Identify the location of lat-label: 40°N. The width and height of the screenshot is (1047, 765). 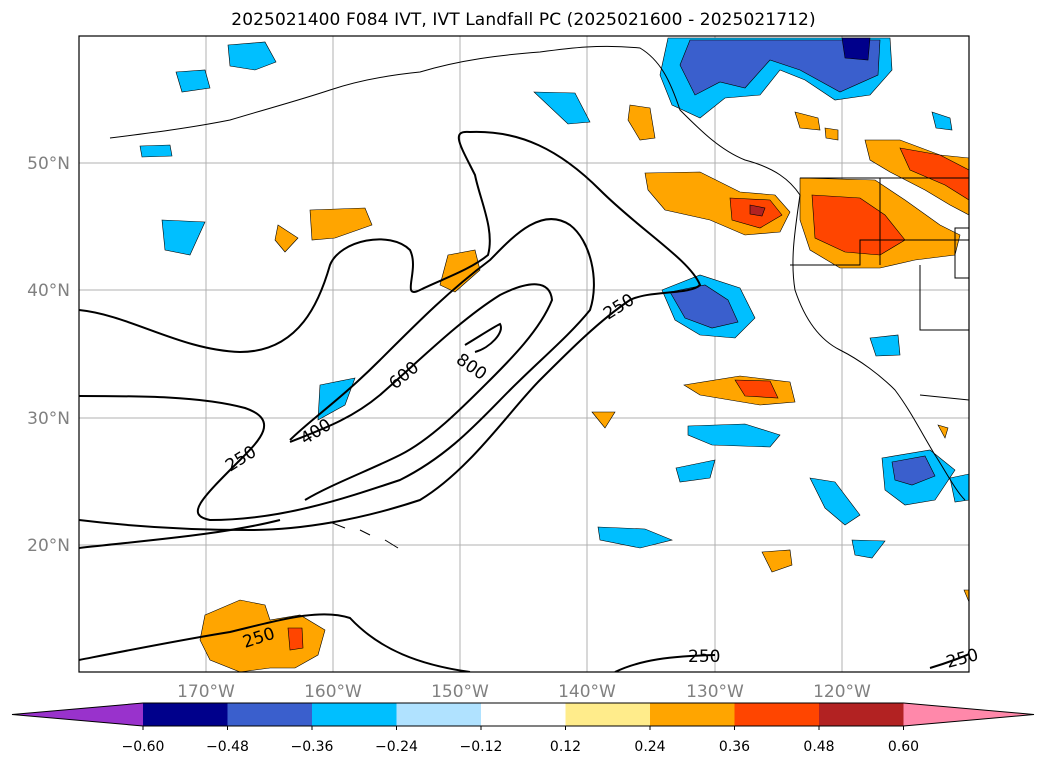
(48, 291).